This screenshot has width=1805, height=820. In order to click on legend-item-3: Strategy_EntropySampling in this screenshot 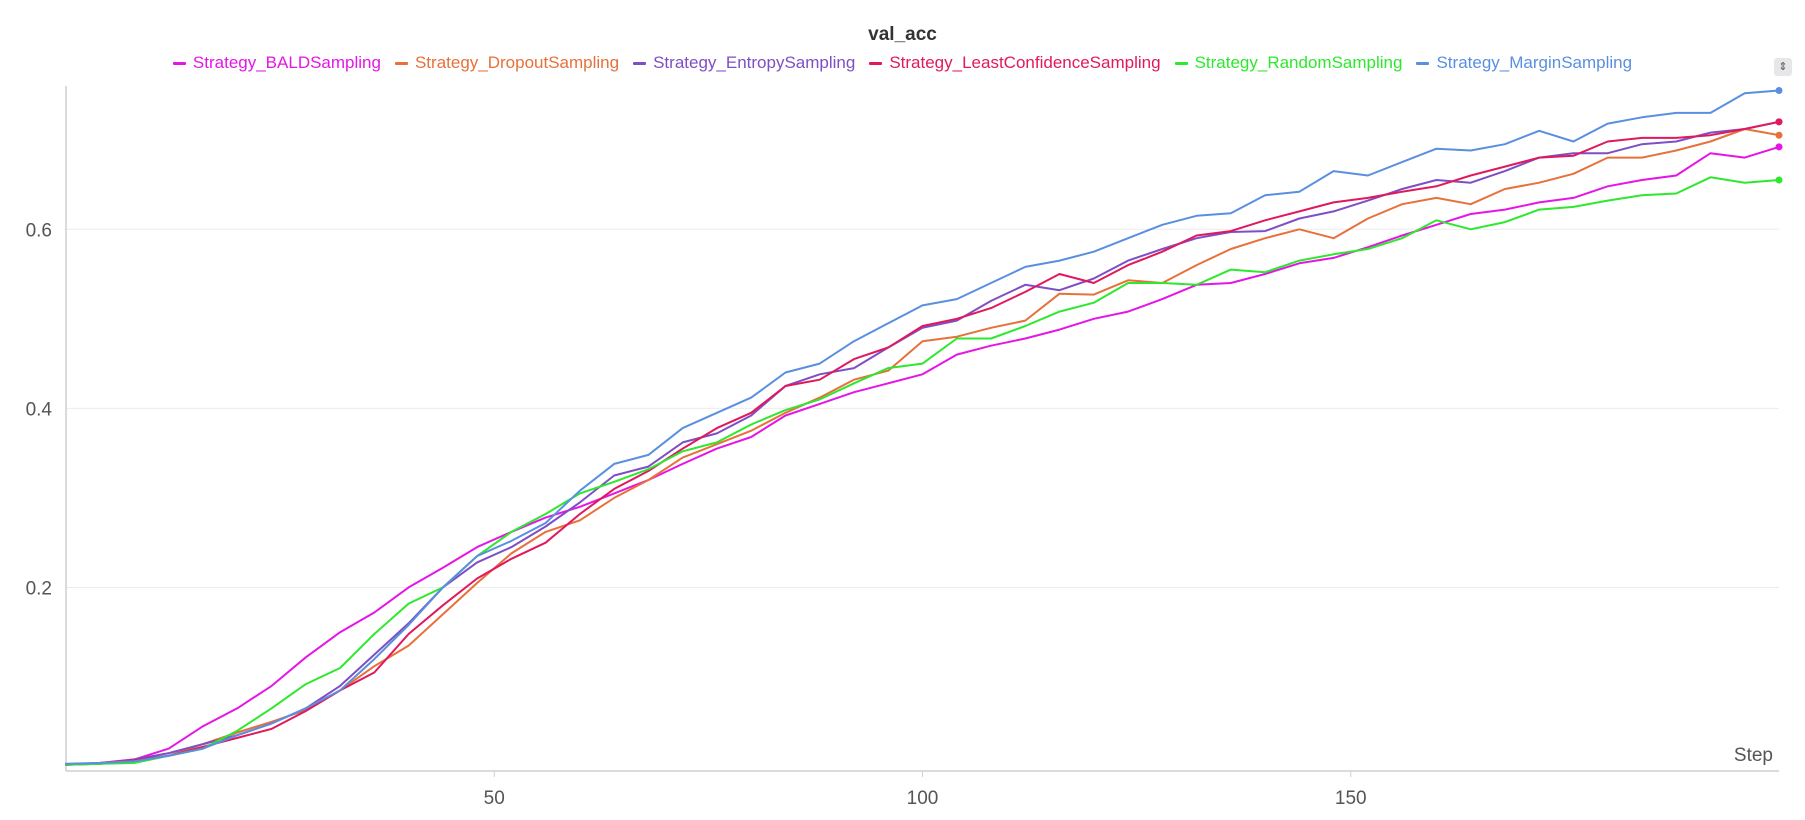, I will do `click(744, 63)`.